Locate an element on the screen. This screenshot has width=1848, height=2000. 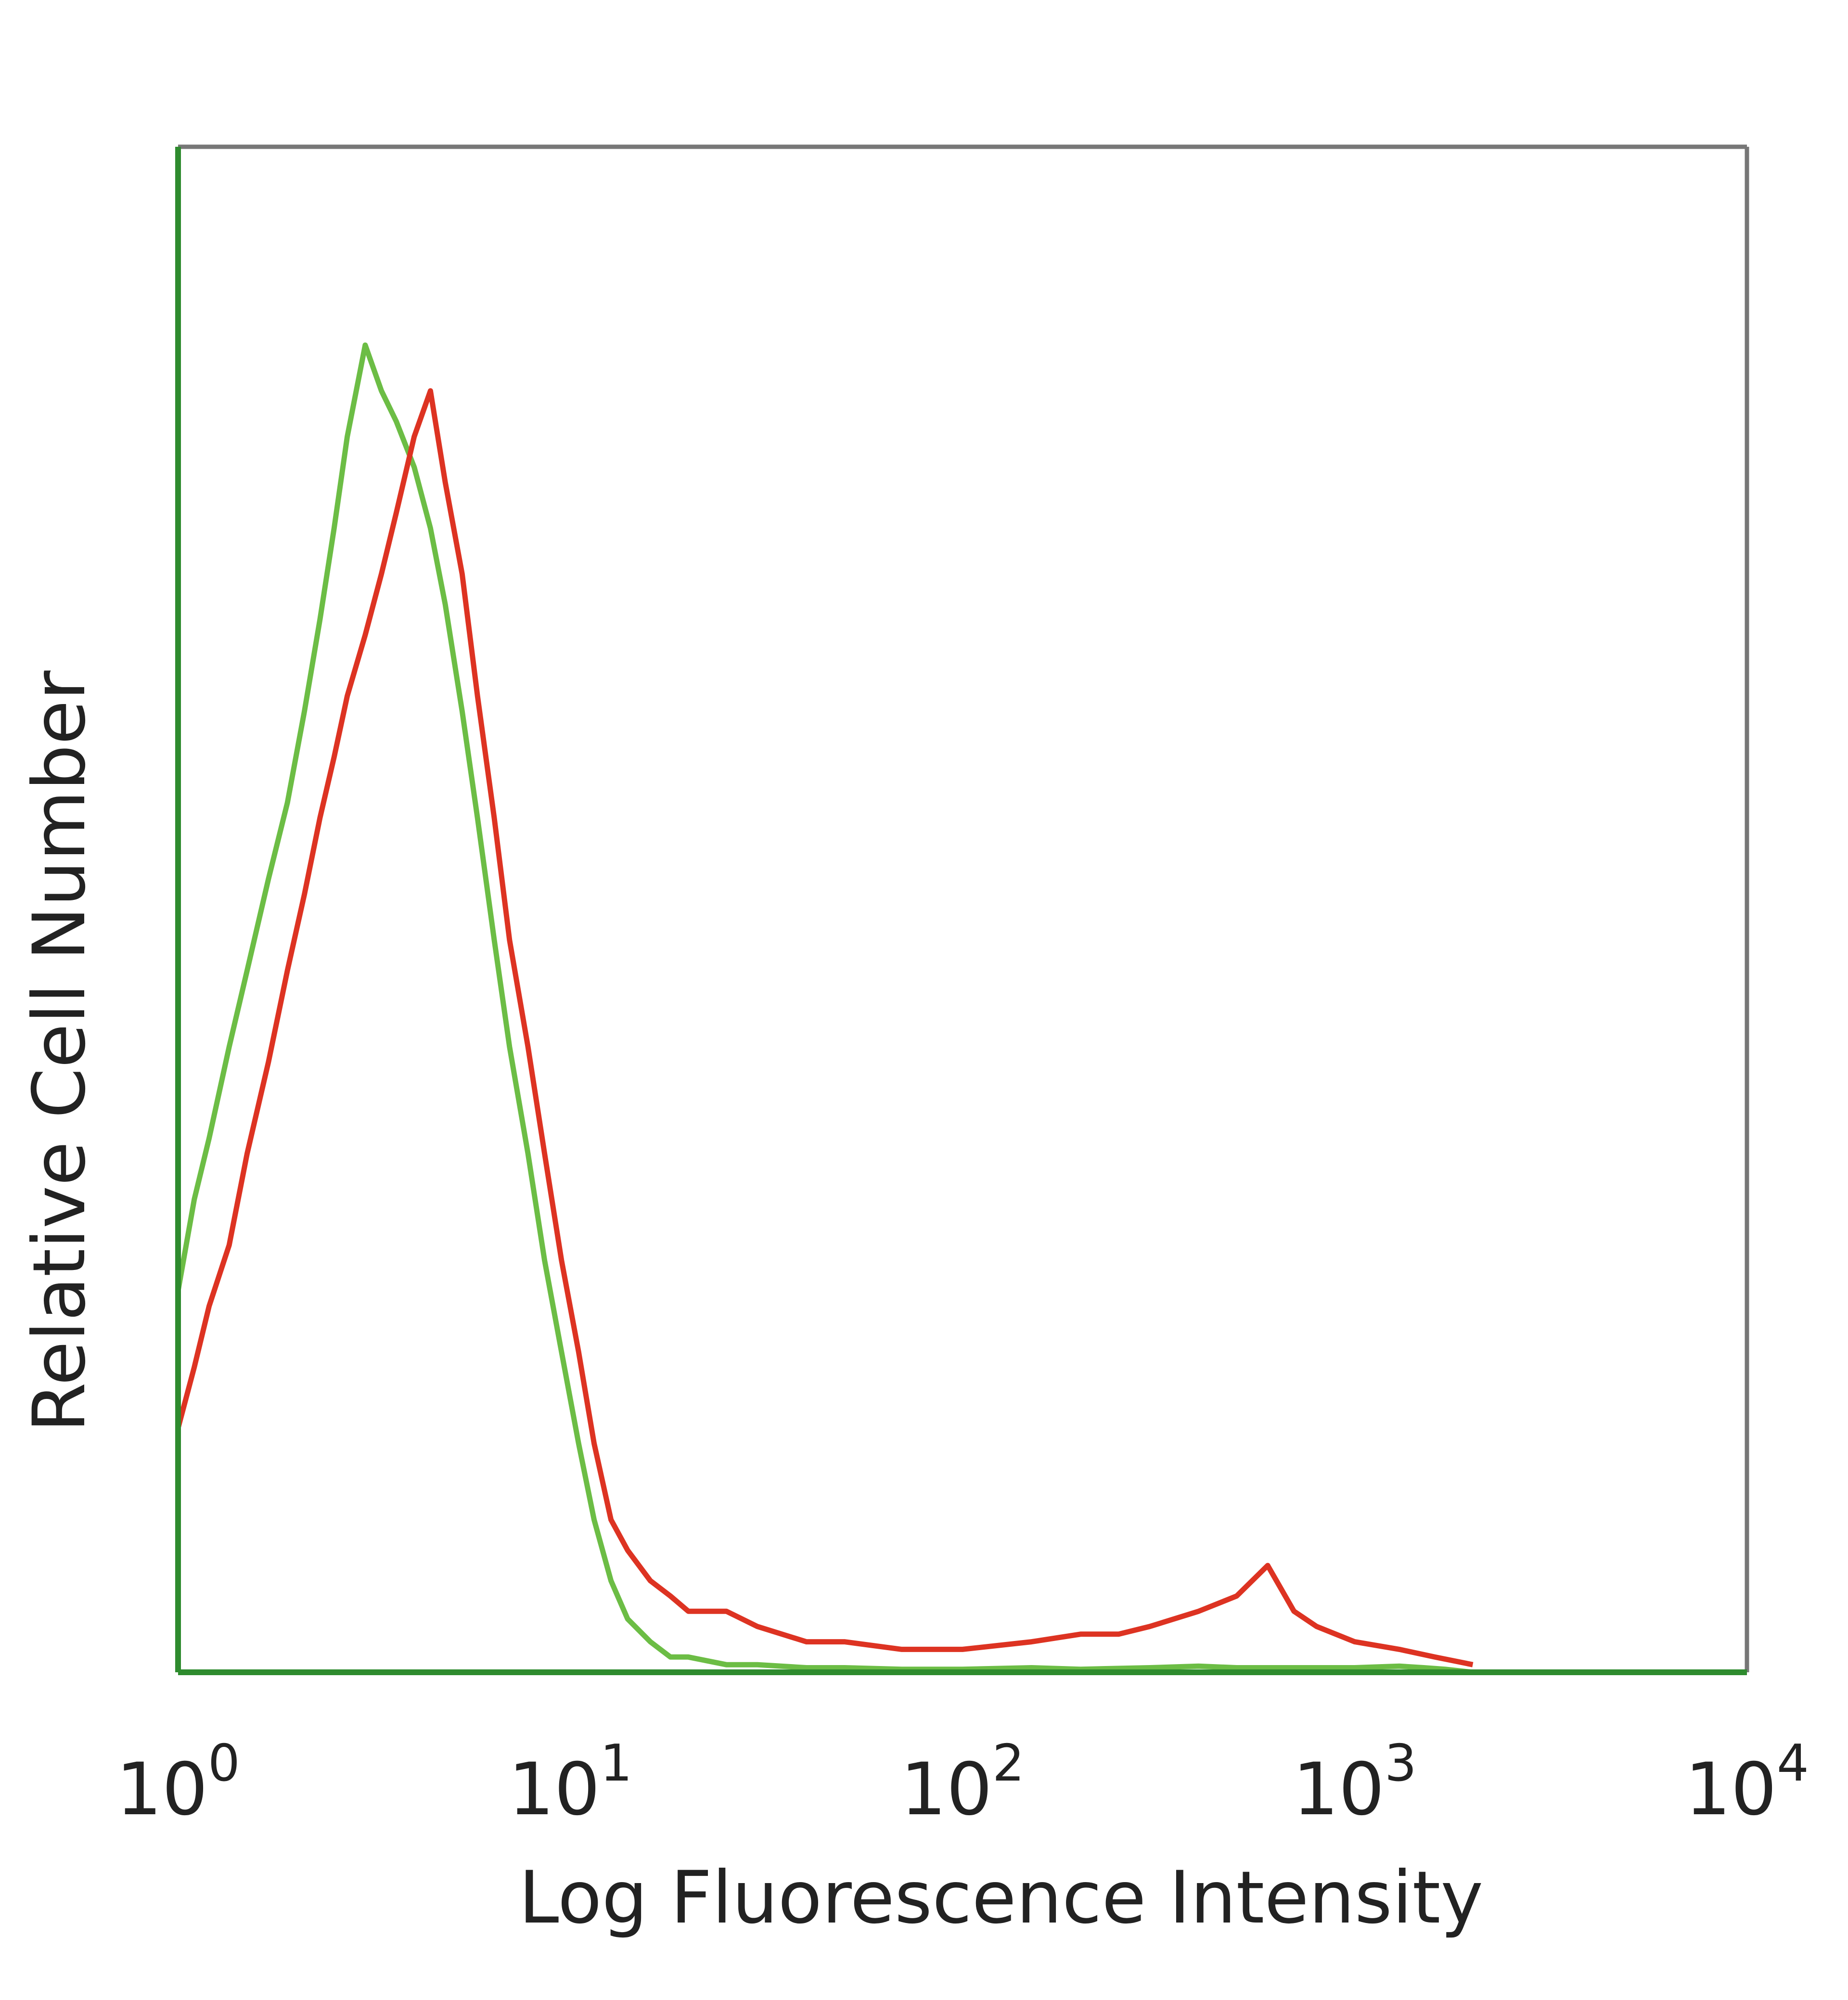
x-tick-label-2: 10² is located at coordinates (962, 1783).